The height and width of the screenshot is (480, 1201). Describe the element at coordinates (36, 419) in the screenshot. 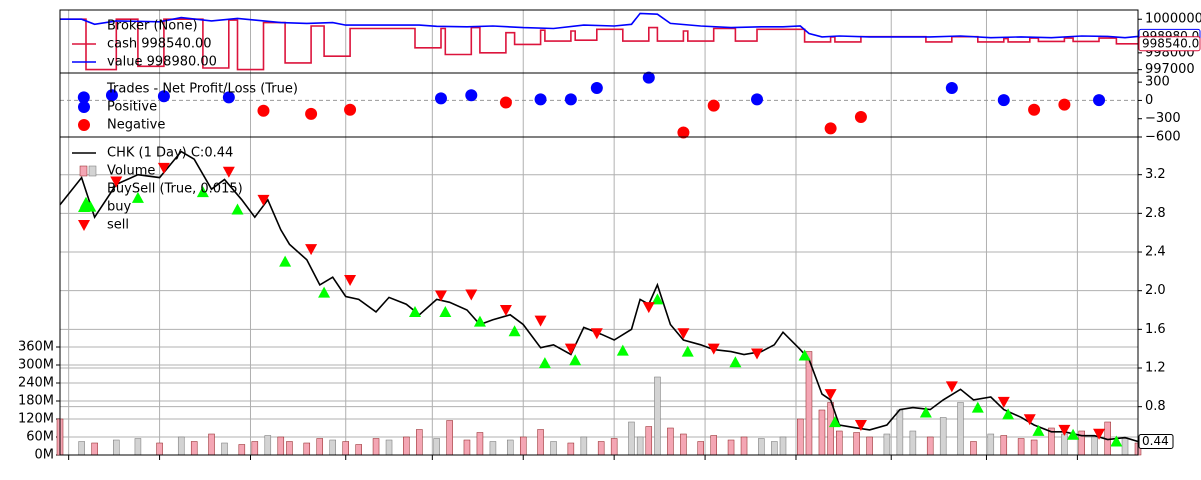

I see `y2-tick-label: 120M` at that location.